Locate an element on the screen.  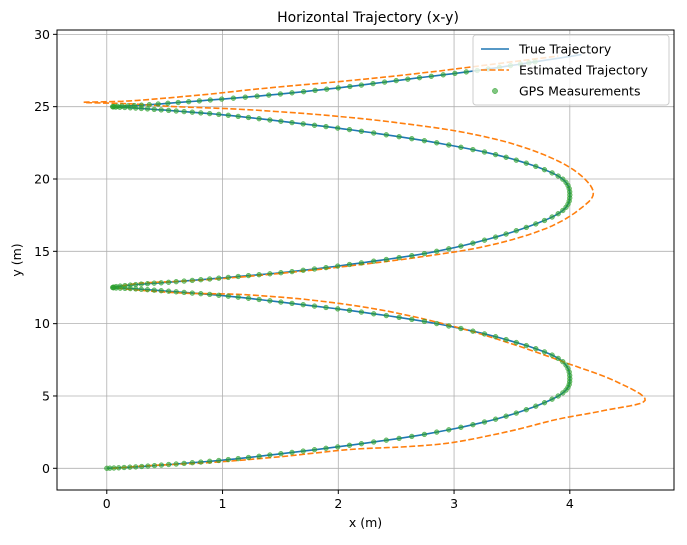
x-tick-label: 3 is located at coordinates (454, 503).